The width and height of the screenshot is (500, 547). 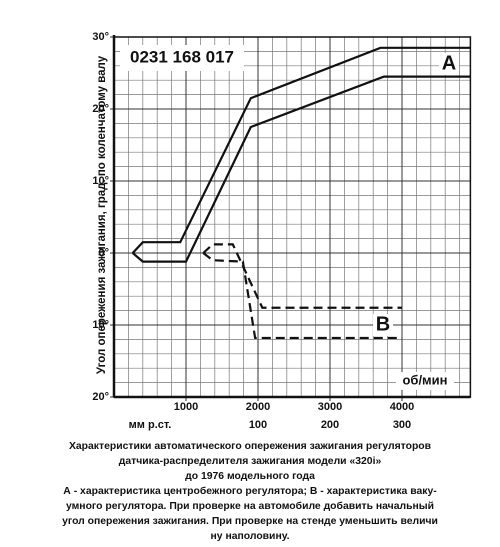 What do you see at coordinates (402, 407) in the screenshot?
I see `x-tick-label: 4000` at bounding box center [402, 407].